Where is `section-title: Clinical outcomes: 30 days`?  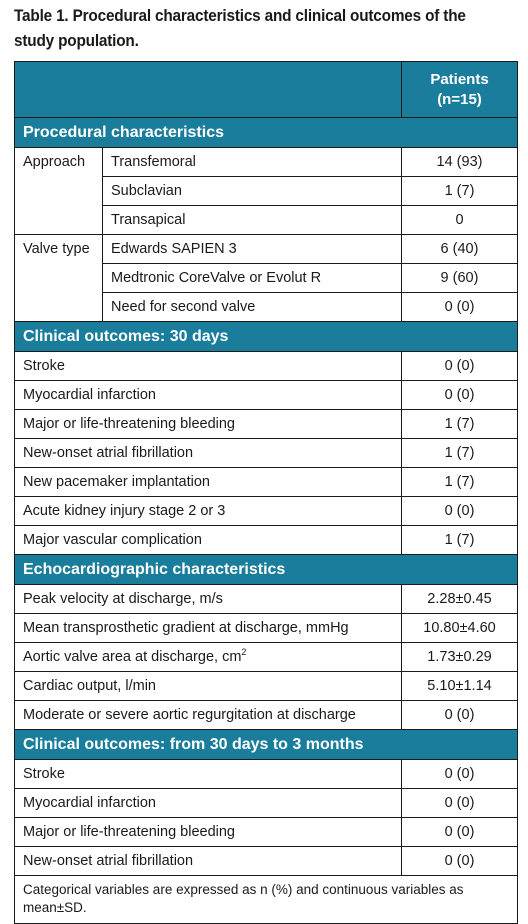
section-title: Clinical outcomes: 30 days is located at coordinates (266, 336).